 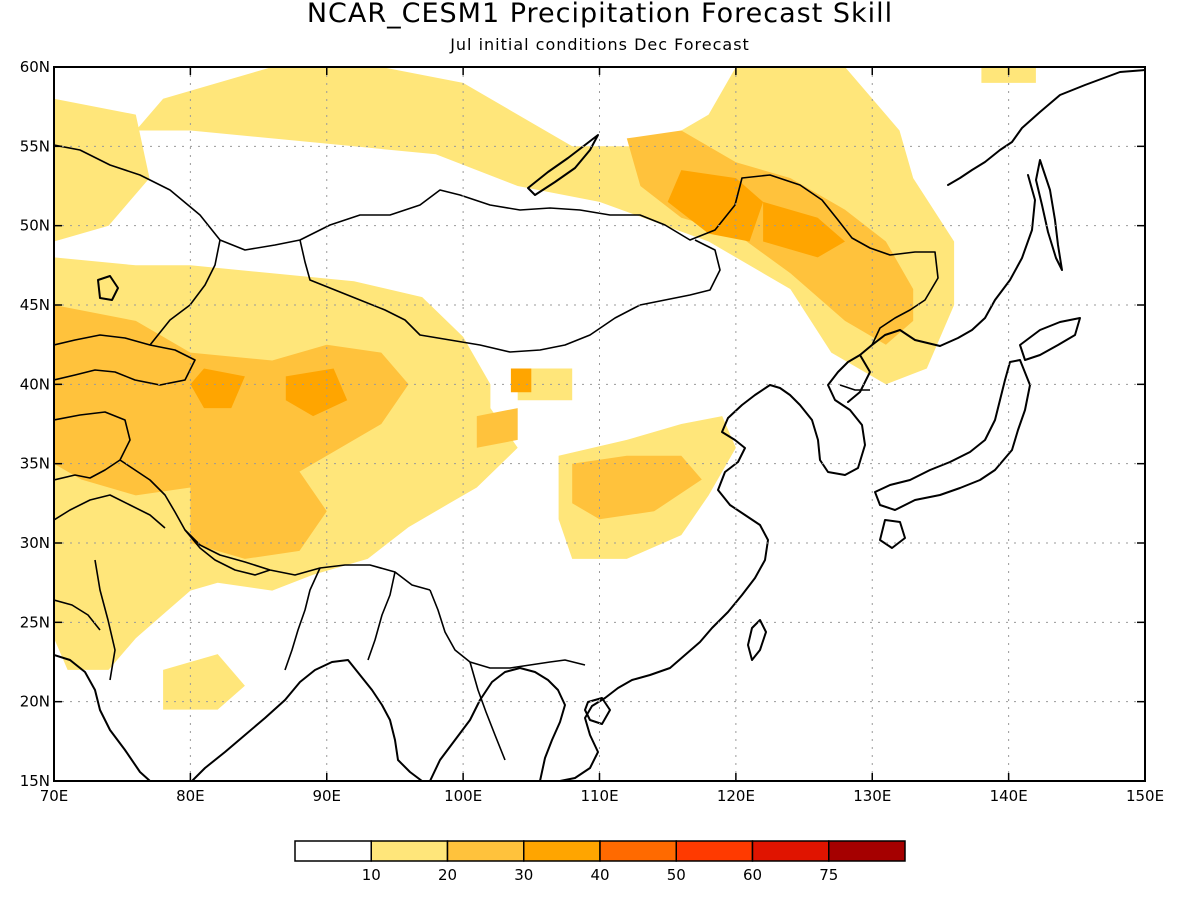 I want to click on y-tick-label: 25N, so click(x=35, y=622).